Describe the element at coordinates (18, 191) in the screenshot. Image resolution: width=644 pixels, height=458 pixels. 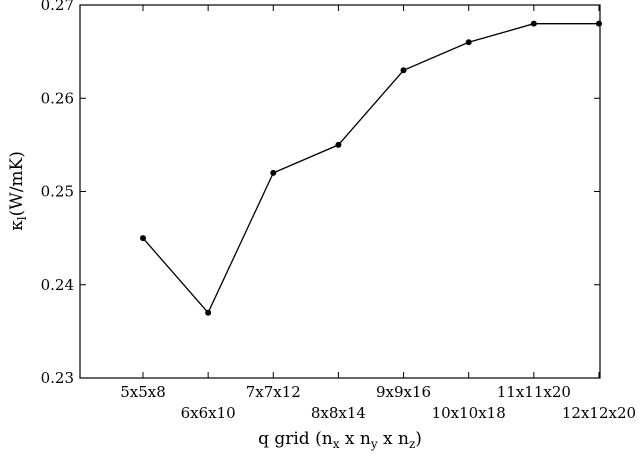
I see `y-axis-label: κl(W/mK)` at that location.